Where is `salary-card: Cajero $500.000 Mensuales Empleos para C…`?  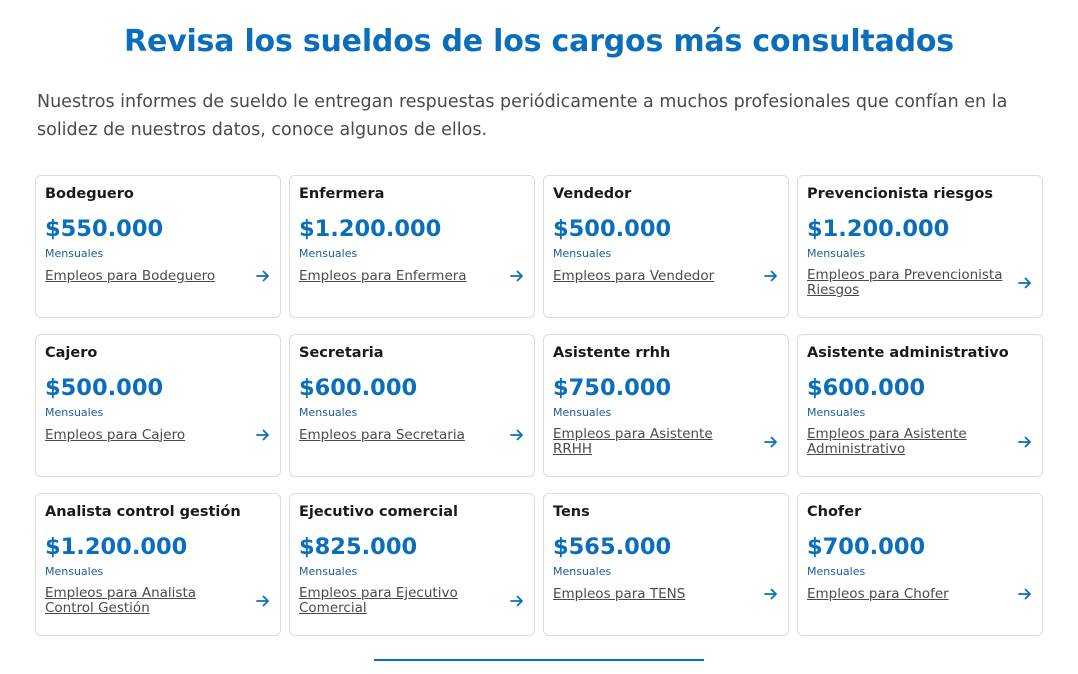
salary-card: Cajero $500.000 Mensuales Empleos para C… is located at coordinates (158, 405).